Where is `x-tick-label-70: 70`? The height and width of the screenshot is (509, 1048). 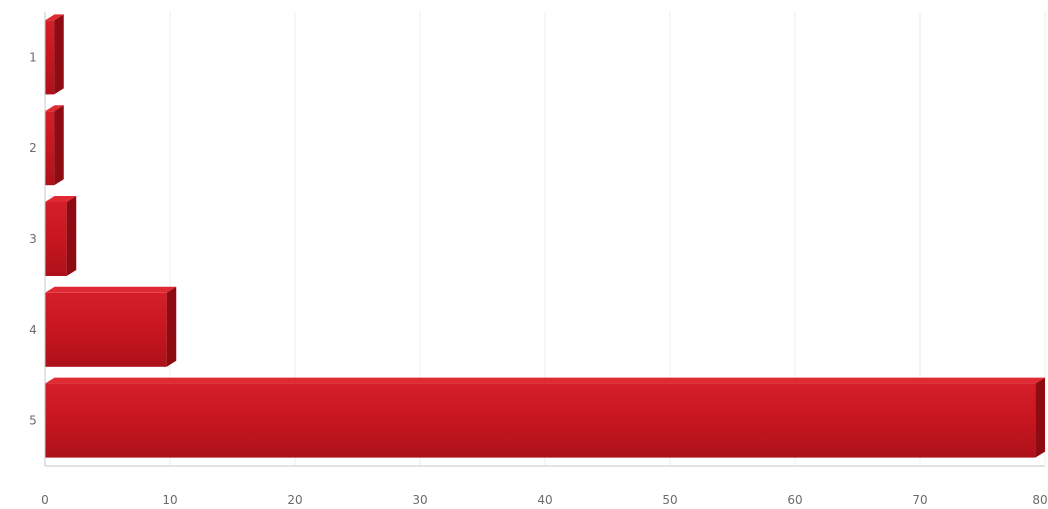 x-tick-label-70: 70 is located at coordinates (919, 500).